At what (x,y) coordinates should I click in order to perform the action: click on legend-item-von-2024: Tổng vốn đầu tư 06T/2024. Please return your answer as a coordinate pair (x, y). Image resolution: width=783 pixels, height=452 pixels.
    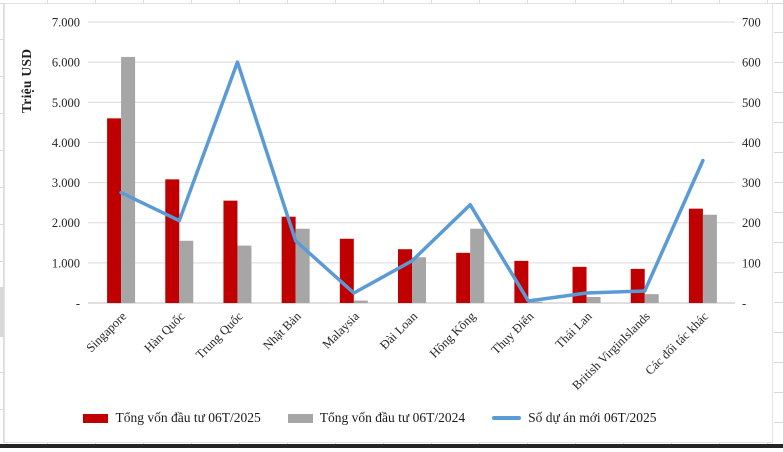
    Looking at the image, I should click on (376, 418).